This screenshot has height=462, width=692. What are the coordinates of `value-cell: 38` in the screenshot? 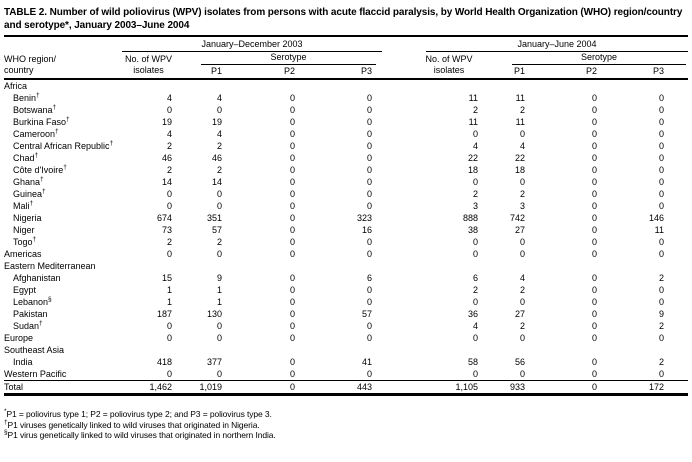 It's located at (472, 230).